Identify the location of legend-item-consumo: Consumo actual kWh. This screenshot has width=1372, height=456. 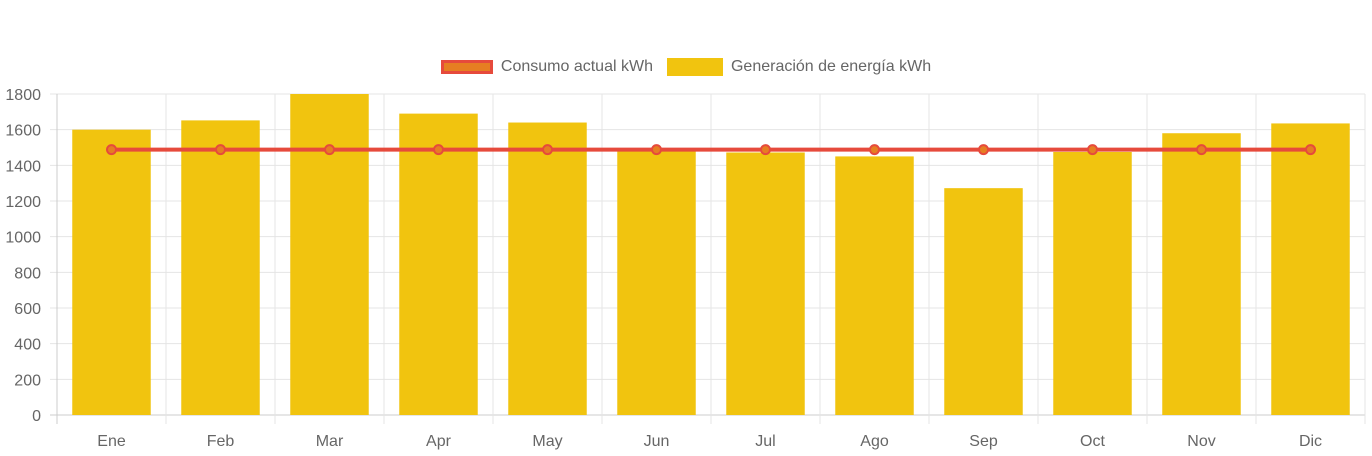
(546, 67).